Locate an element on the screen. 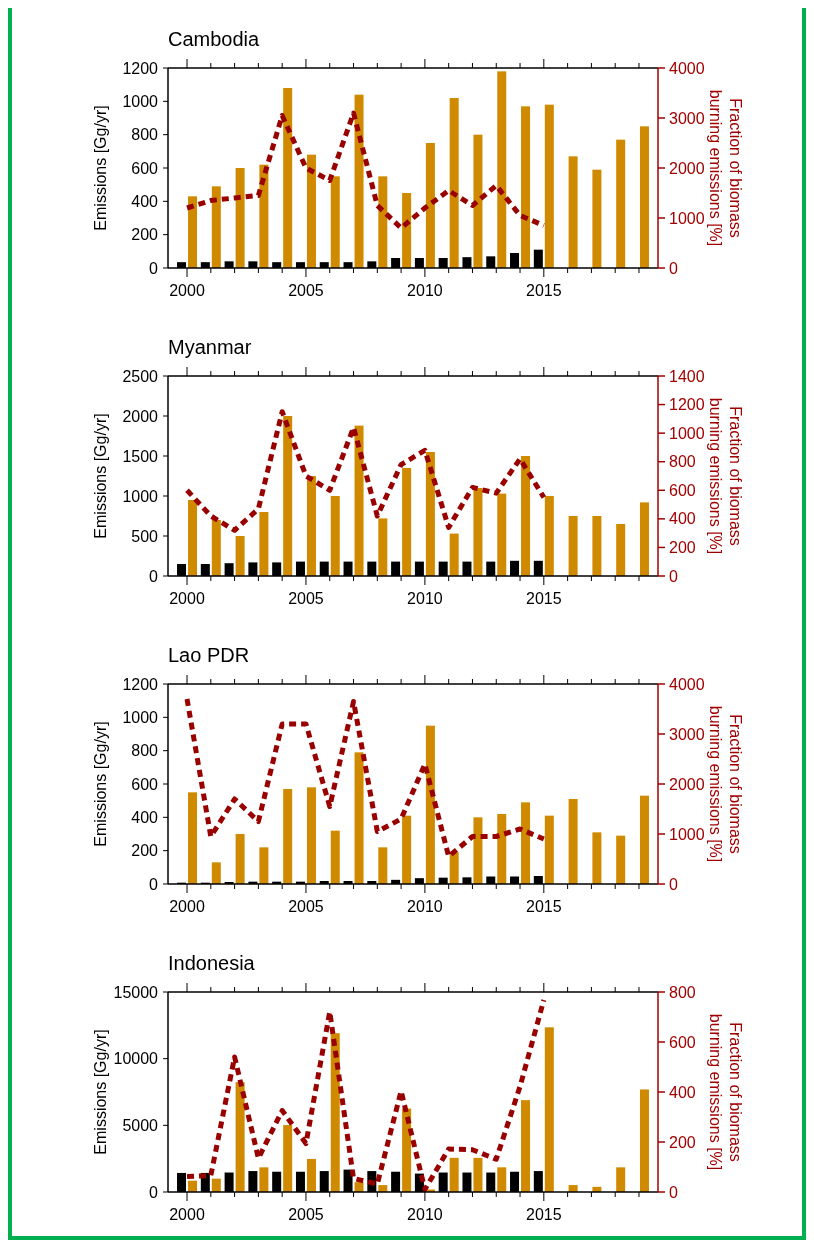 The height and width of the screenshot is (1257, 814). y-tick-label: 1000 is located at coordinates (140, 101).